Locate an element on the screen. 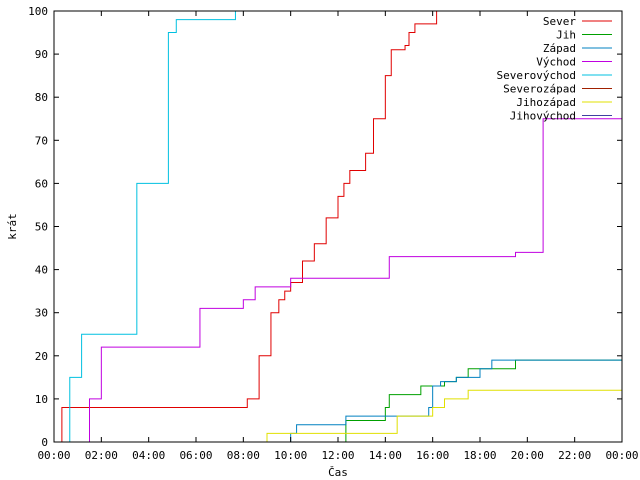 The width and height of the screenshot is (640, 480). x-tick-label: 04:00 is located at coordinates (148, 455).